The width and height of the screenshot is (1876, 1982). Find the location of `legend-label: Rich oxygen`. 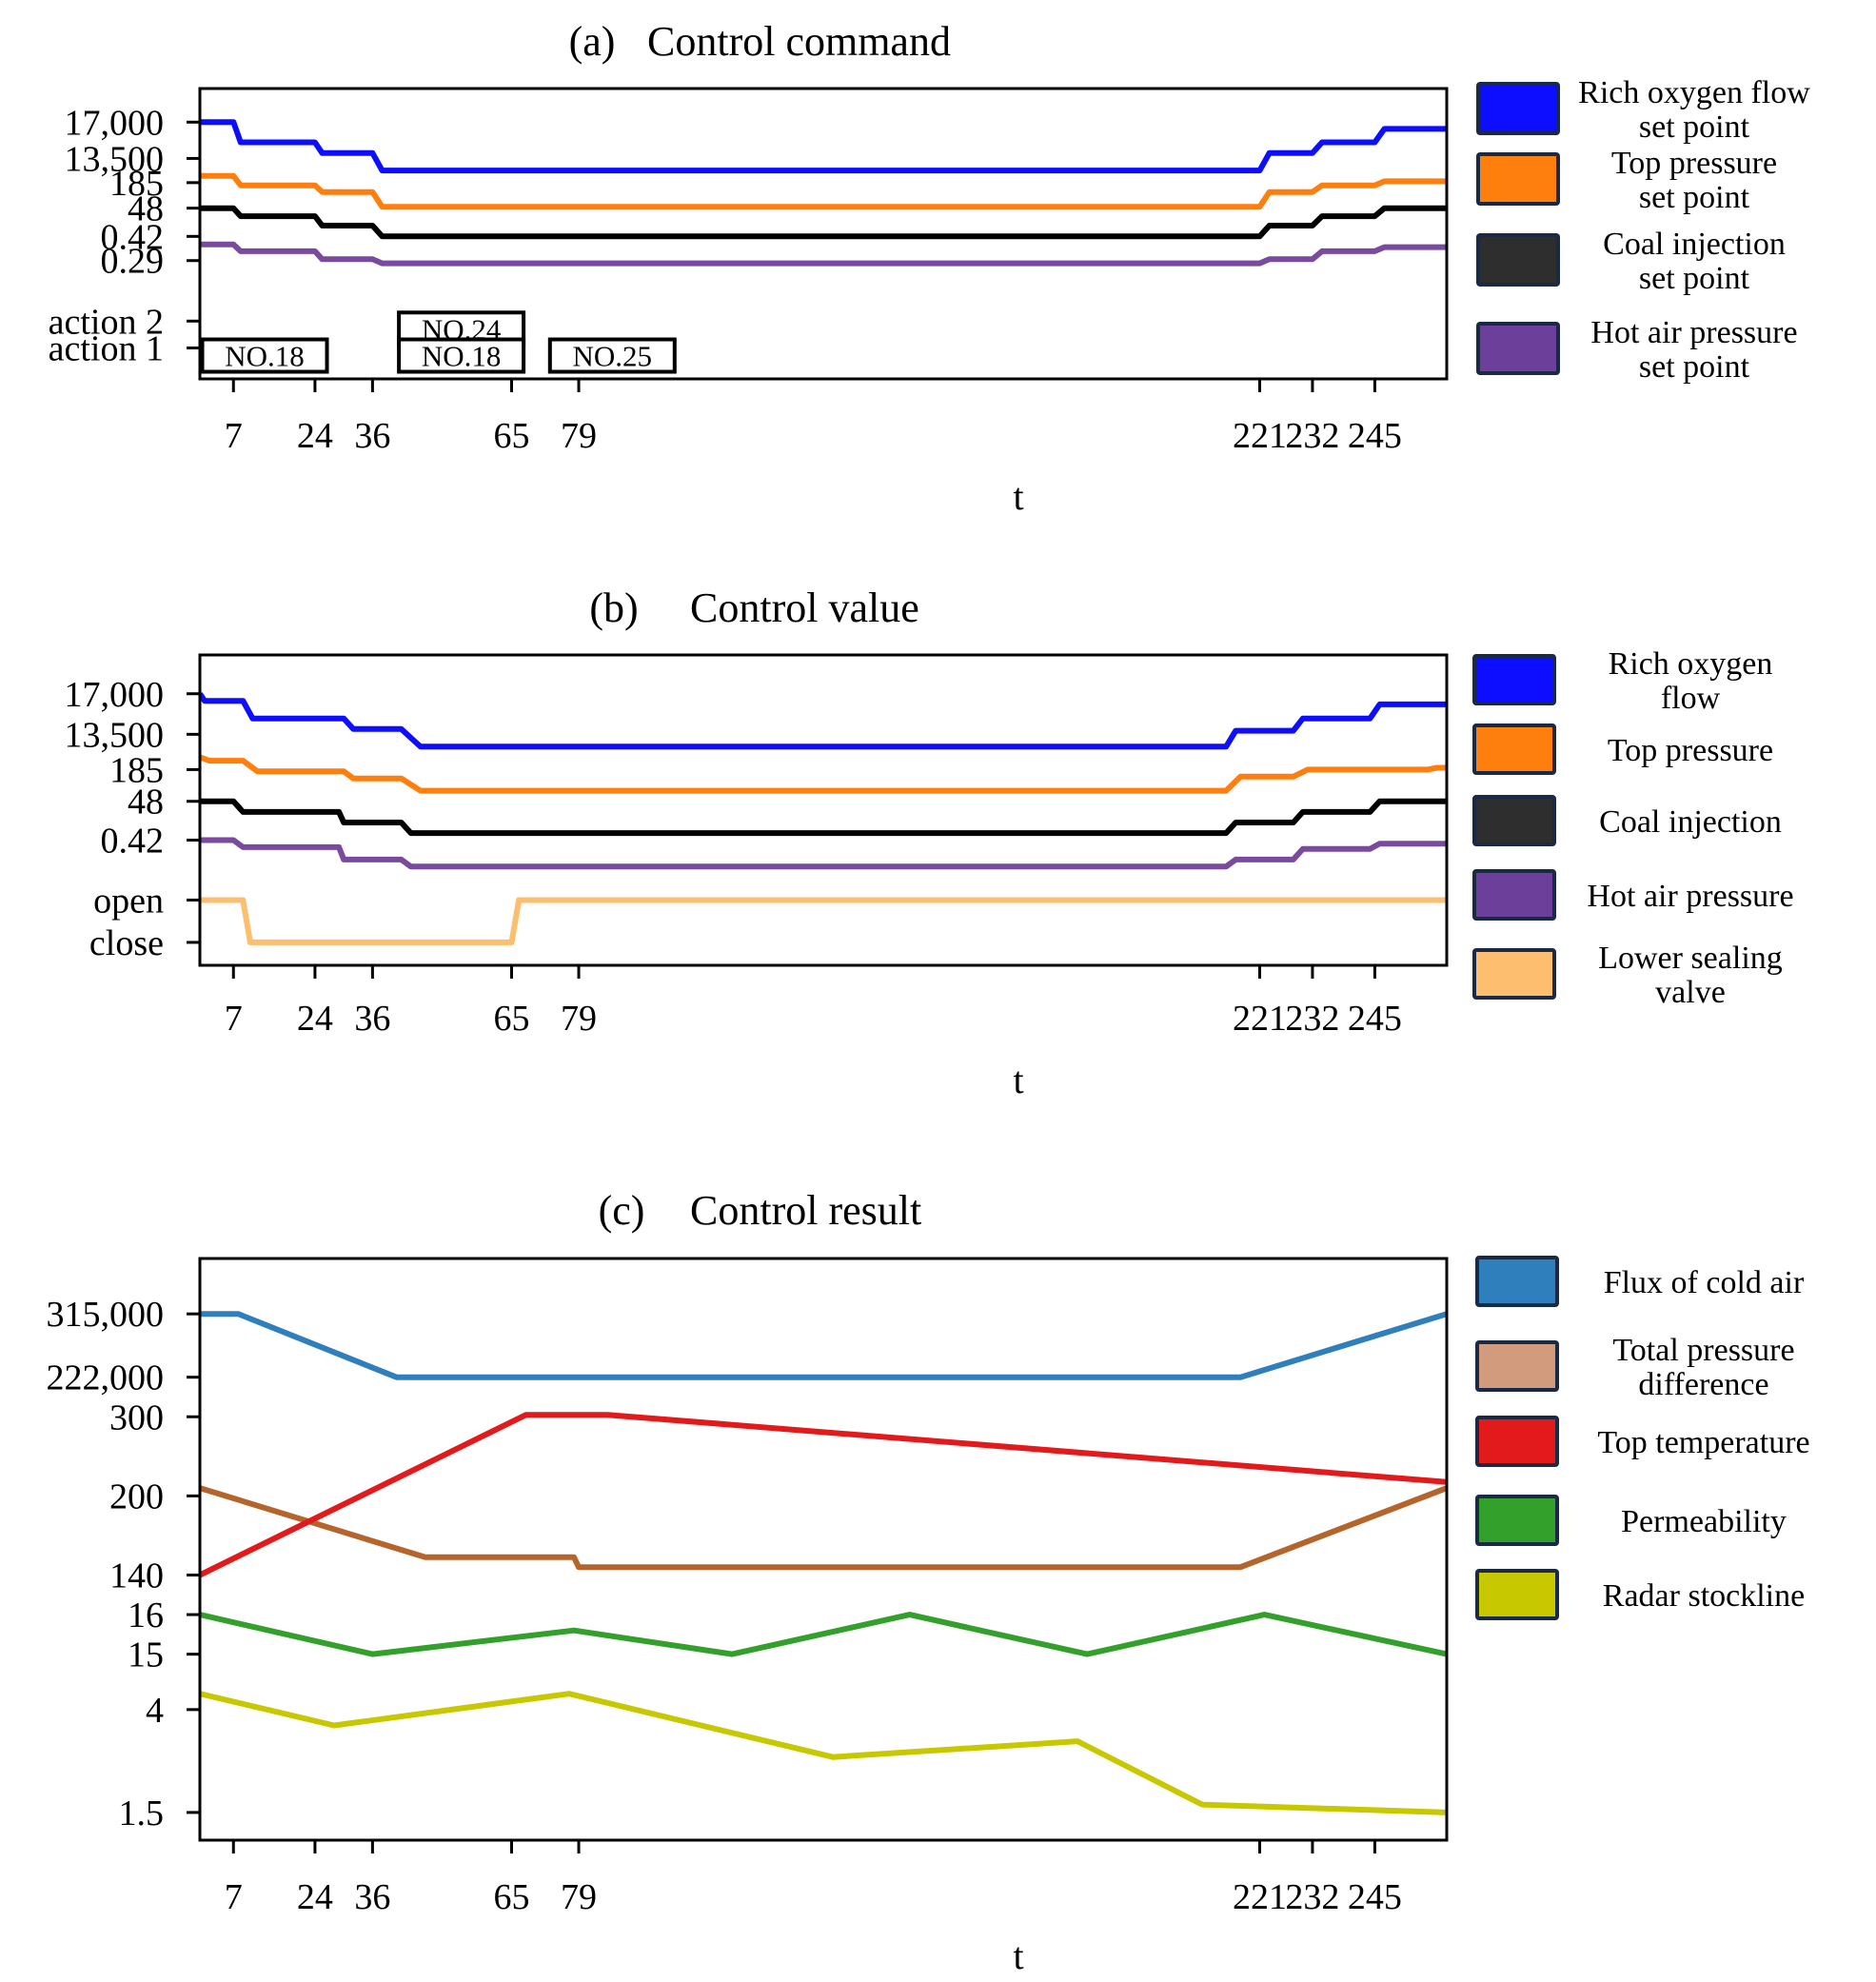

legend-label: Rich oxygen is located at coordinates (1691, 664).